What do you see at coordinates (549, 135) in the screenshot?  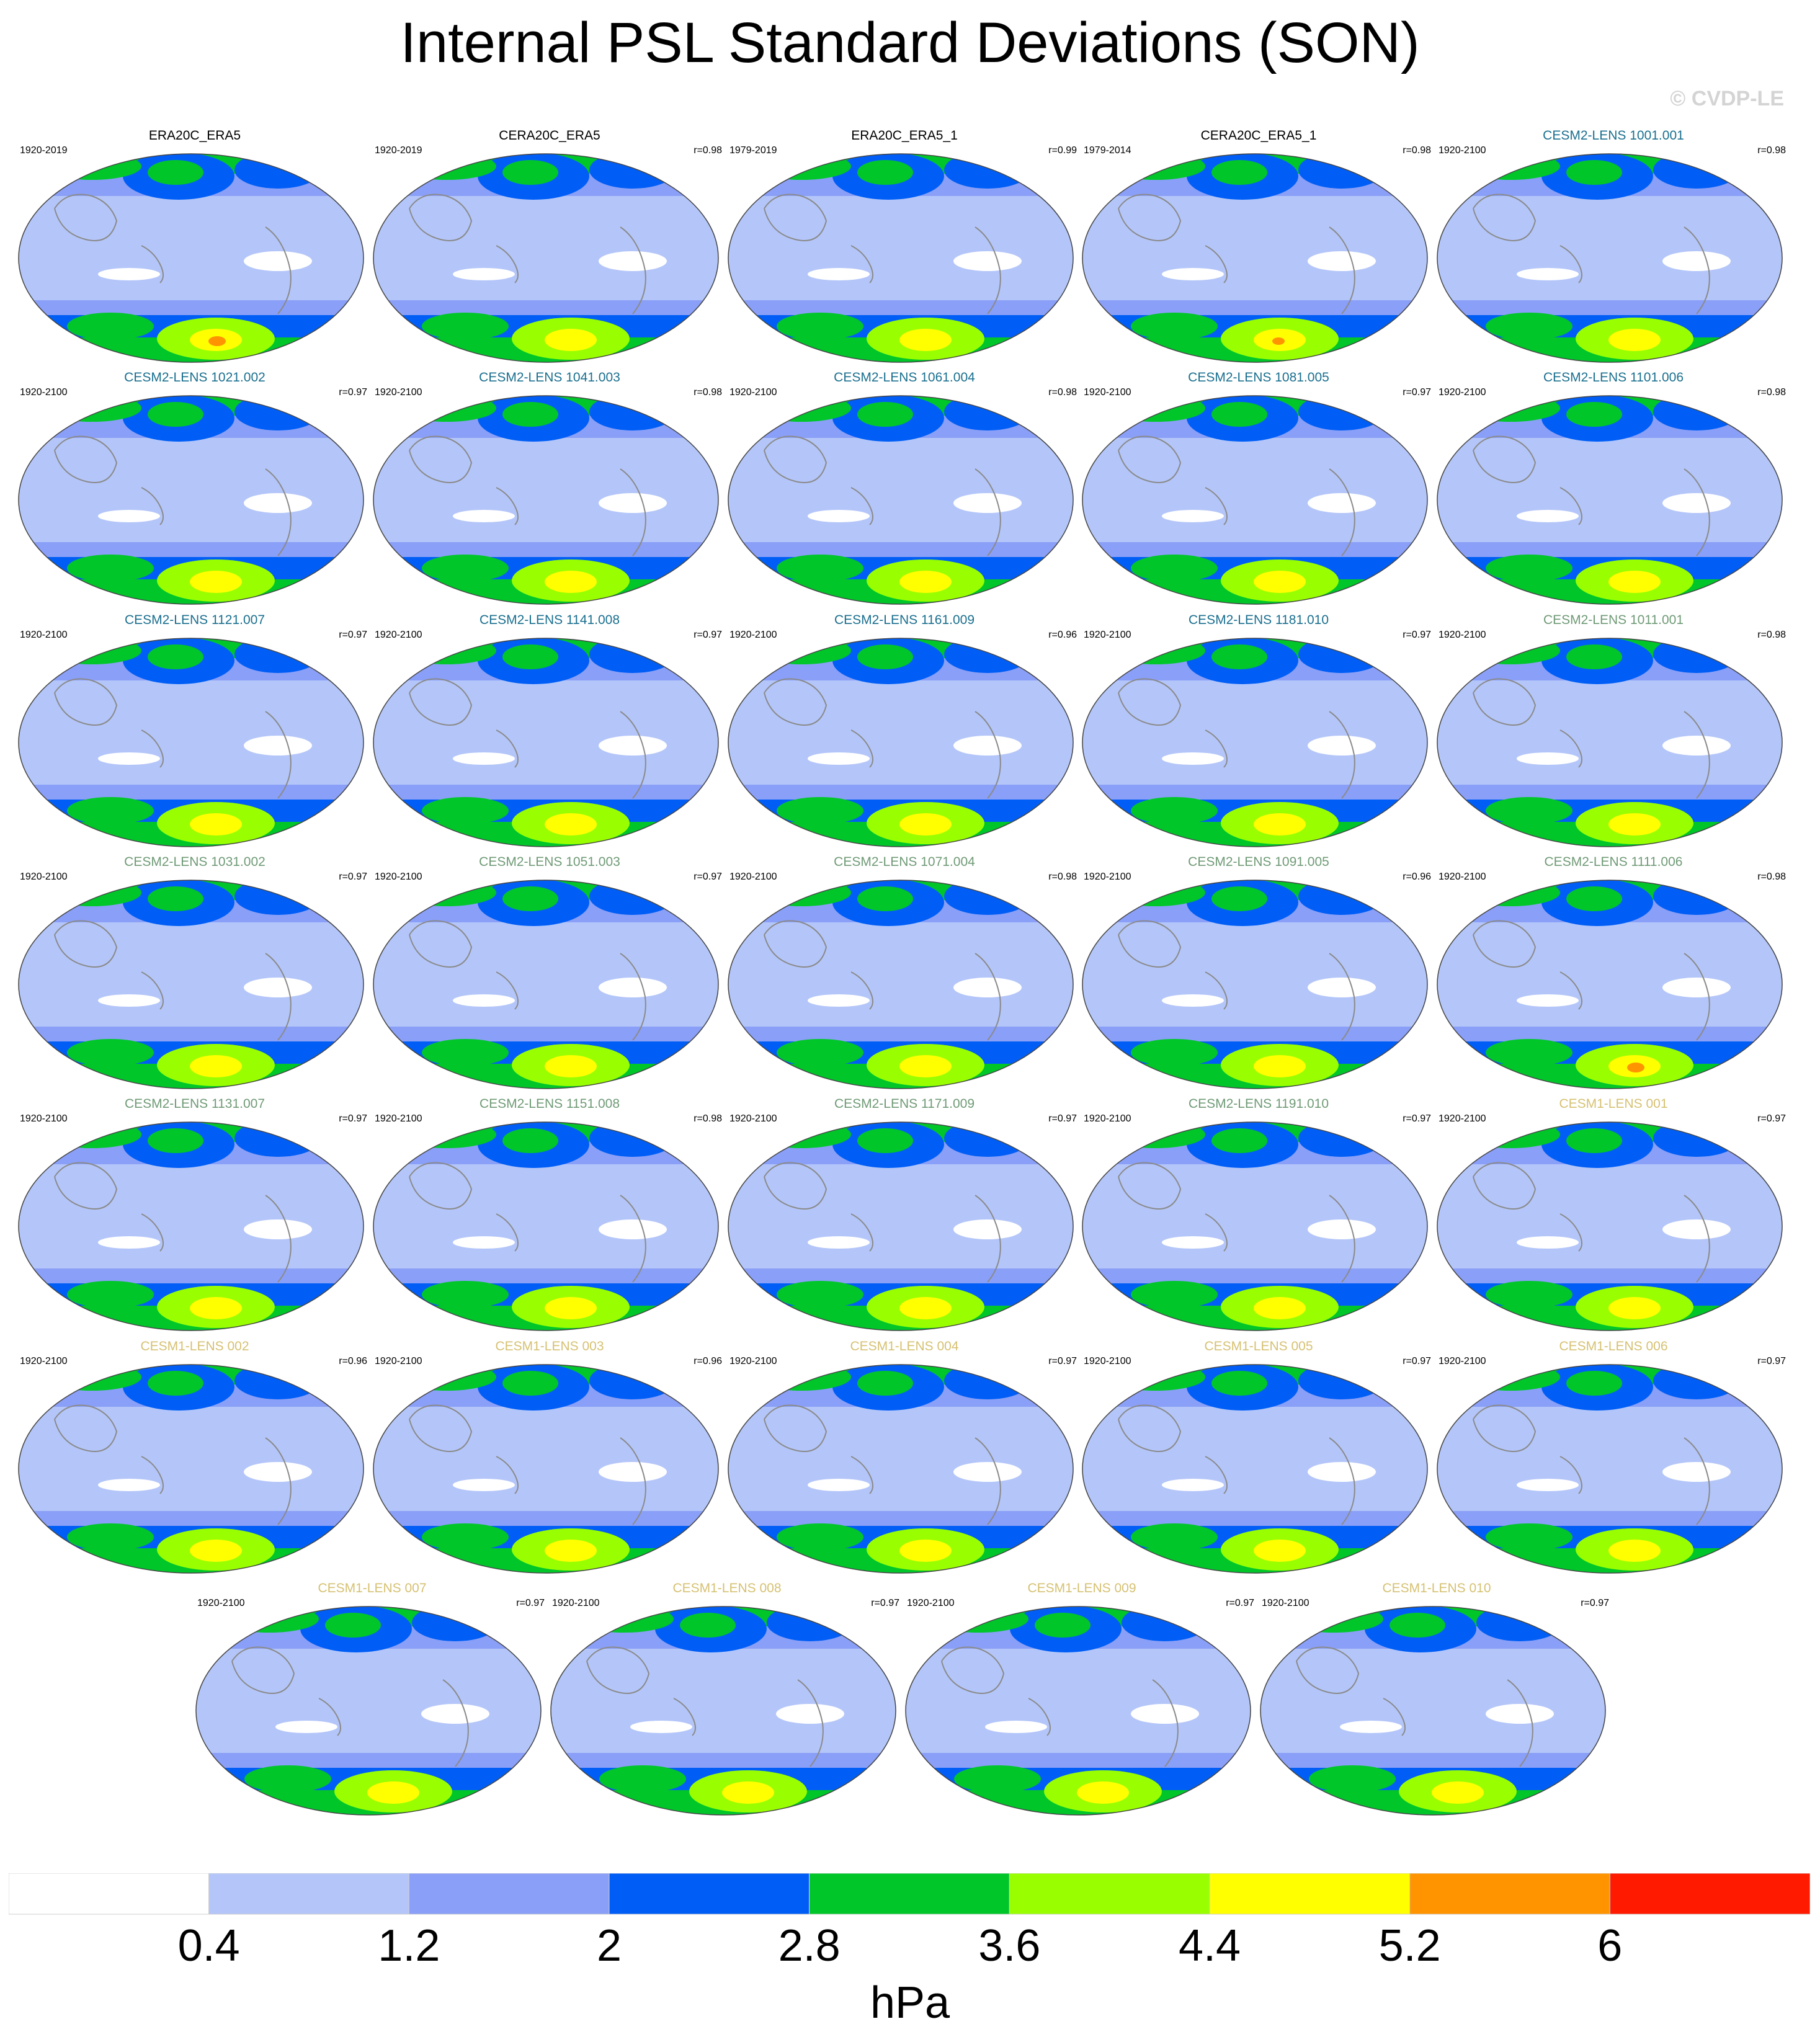 I see `panel-title: CERA20C_ERA5` at bounding box center [549, 135].